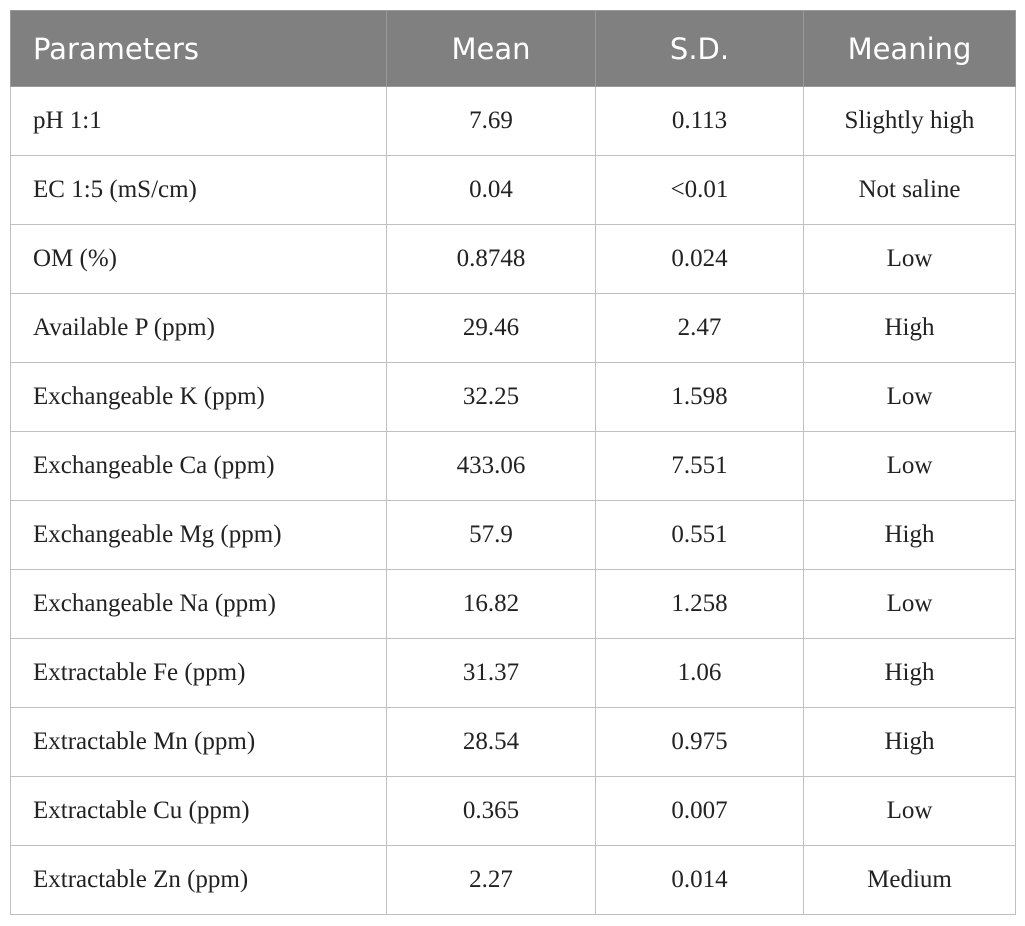 The image size is (1025, 926). What do you see at coordinates (198, 811) in the screenshot?
I see `table-cell: Extractable Cu (ppm)` at bounding box center [198, 811].